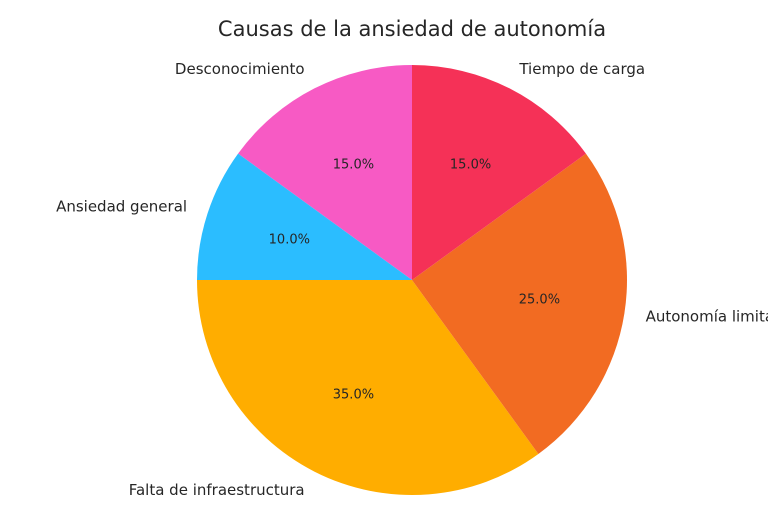 The width and height of the screenshot is (768, 514). Describe the element at coordinates (581, 69) in the screenshot. I see `pie-category-label: Tiempo de carga` at that location.